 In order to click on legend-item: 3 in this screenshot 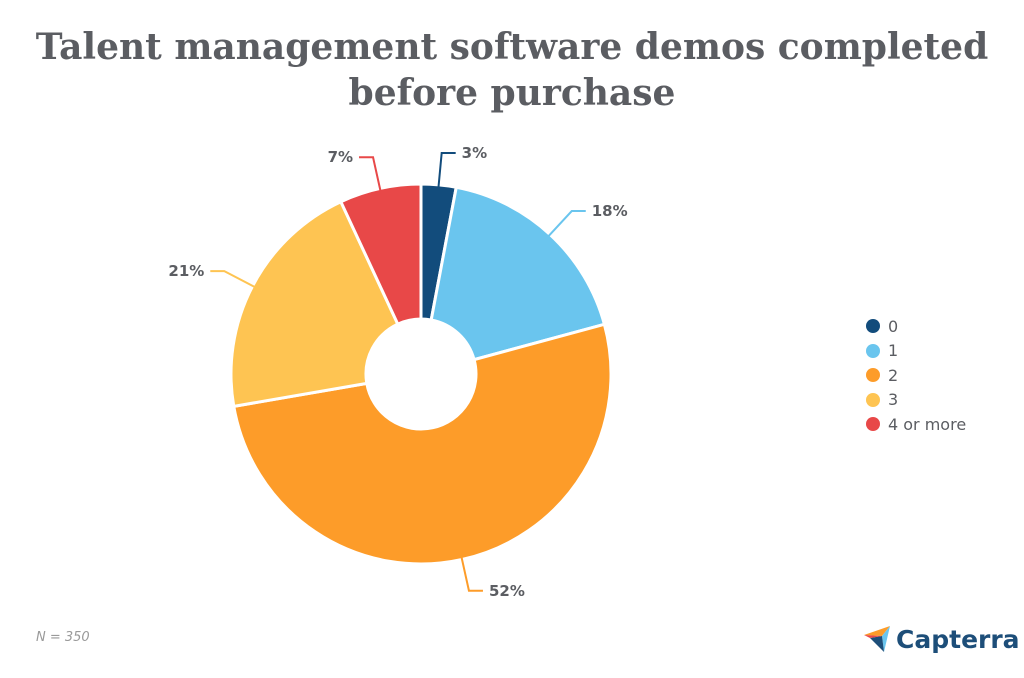, I will do `click(916, 400)`.